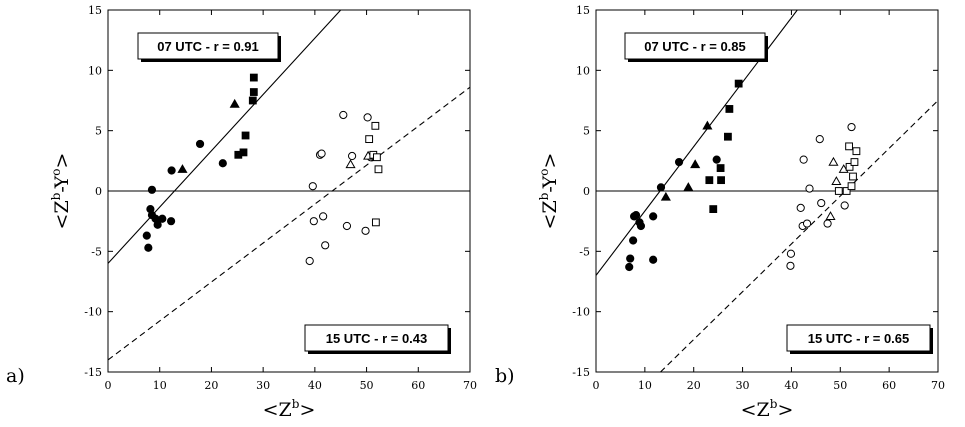 The image size is (965, 427). I want to click on x-tick-label: 60, so click(418, 385).